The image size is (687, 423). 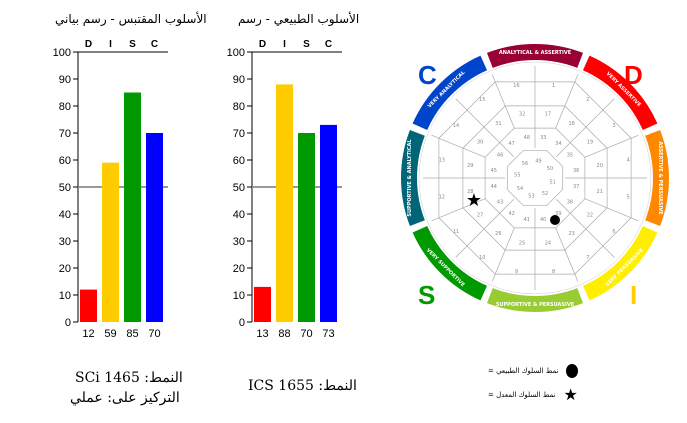 What do you see at coordinates (553, 86) in the screenshot?
I see `wheel-cell-number: 1` at bounding box center [553, 86].